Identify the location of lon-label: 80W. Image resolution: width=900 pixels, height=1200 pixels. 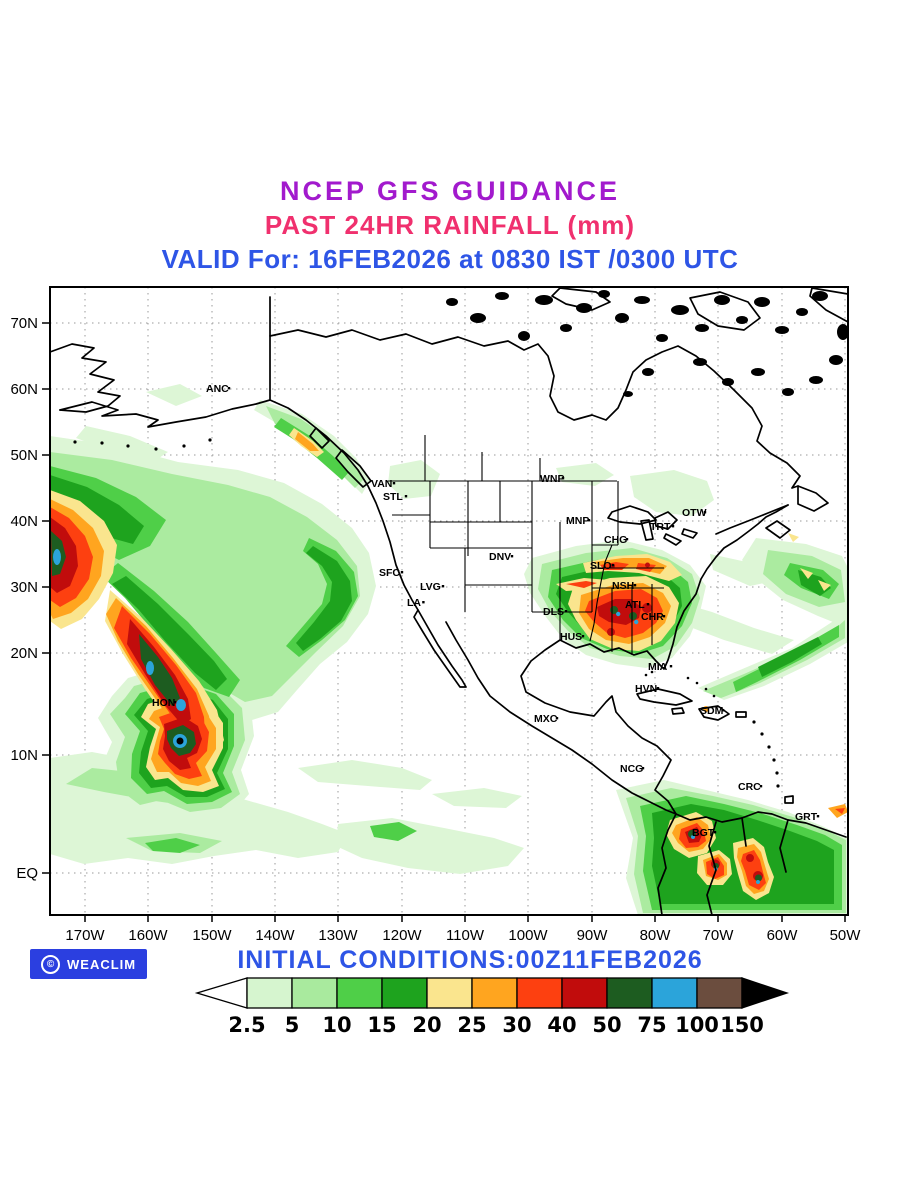
(656, 935).